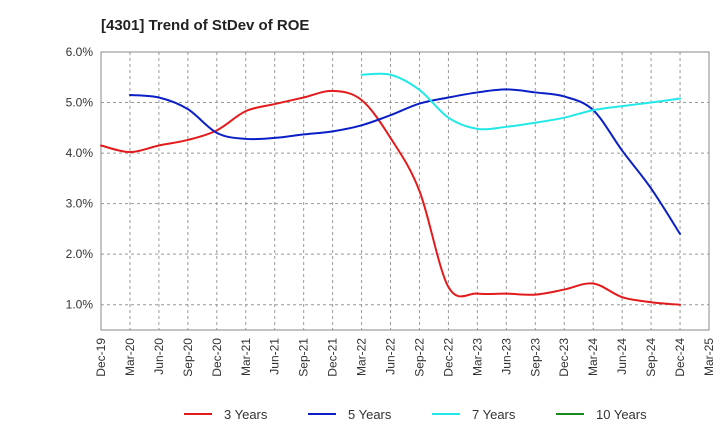  Describe the element at coordinates (80, 52) in the screenshot. I see `y-tick-label: 6.0%` at that location.